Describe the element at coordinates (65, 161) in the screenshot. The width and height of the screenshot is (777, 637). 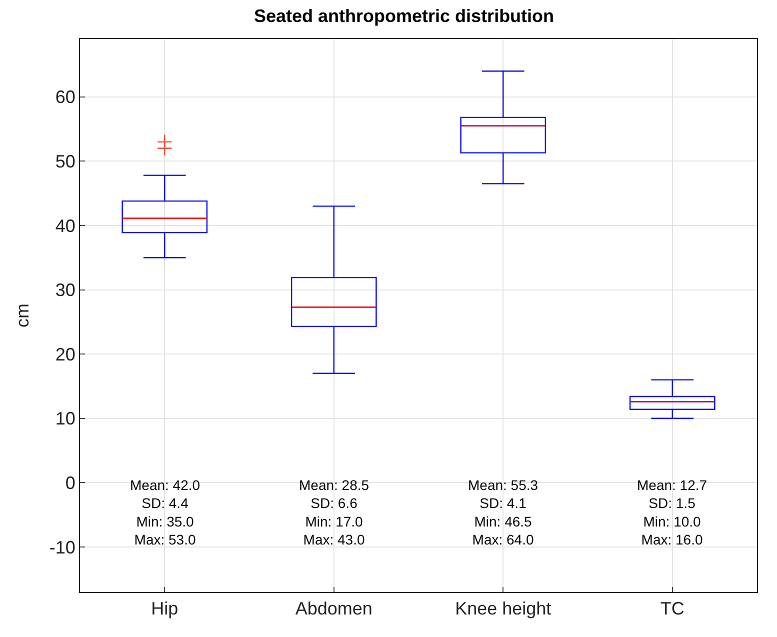
I see `y-tick-label: 50` at that location.